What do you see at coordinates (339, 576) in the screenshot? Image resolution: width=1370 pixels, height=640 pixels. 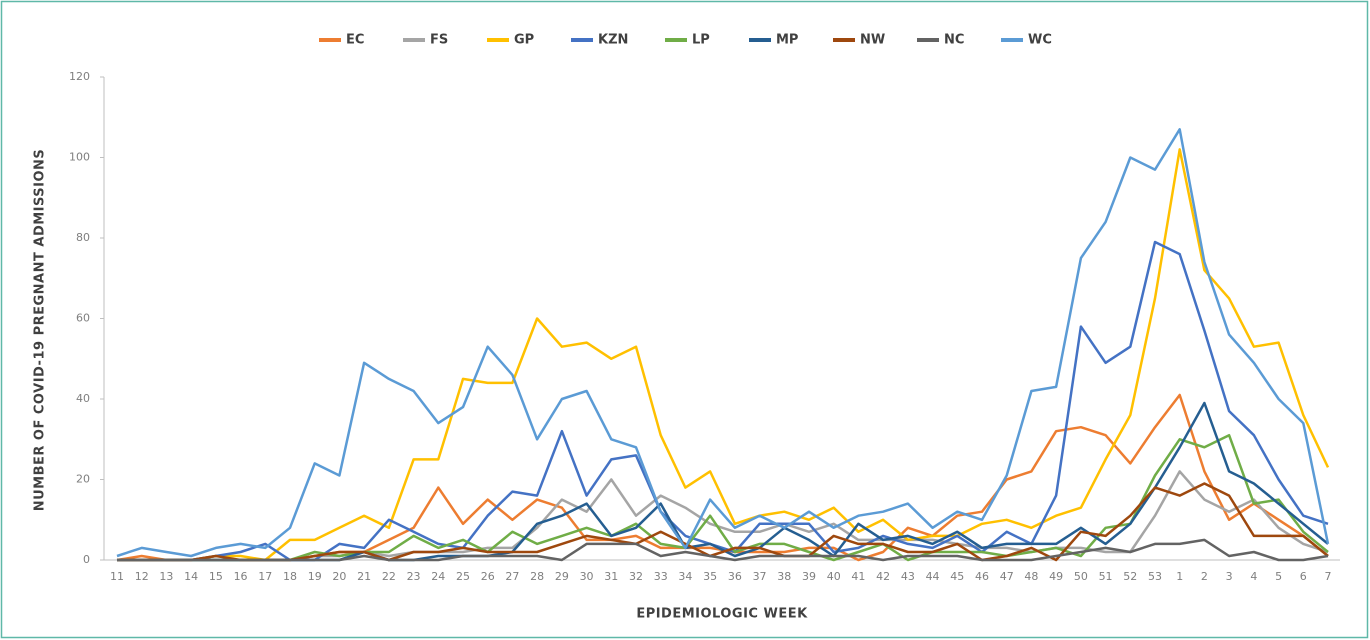 I see `x-tick-label: 20` at bounding box center [339, 576].